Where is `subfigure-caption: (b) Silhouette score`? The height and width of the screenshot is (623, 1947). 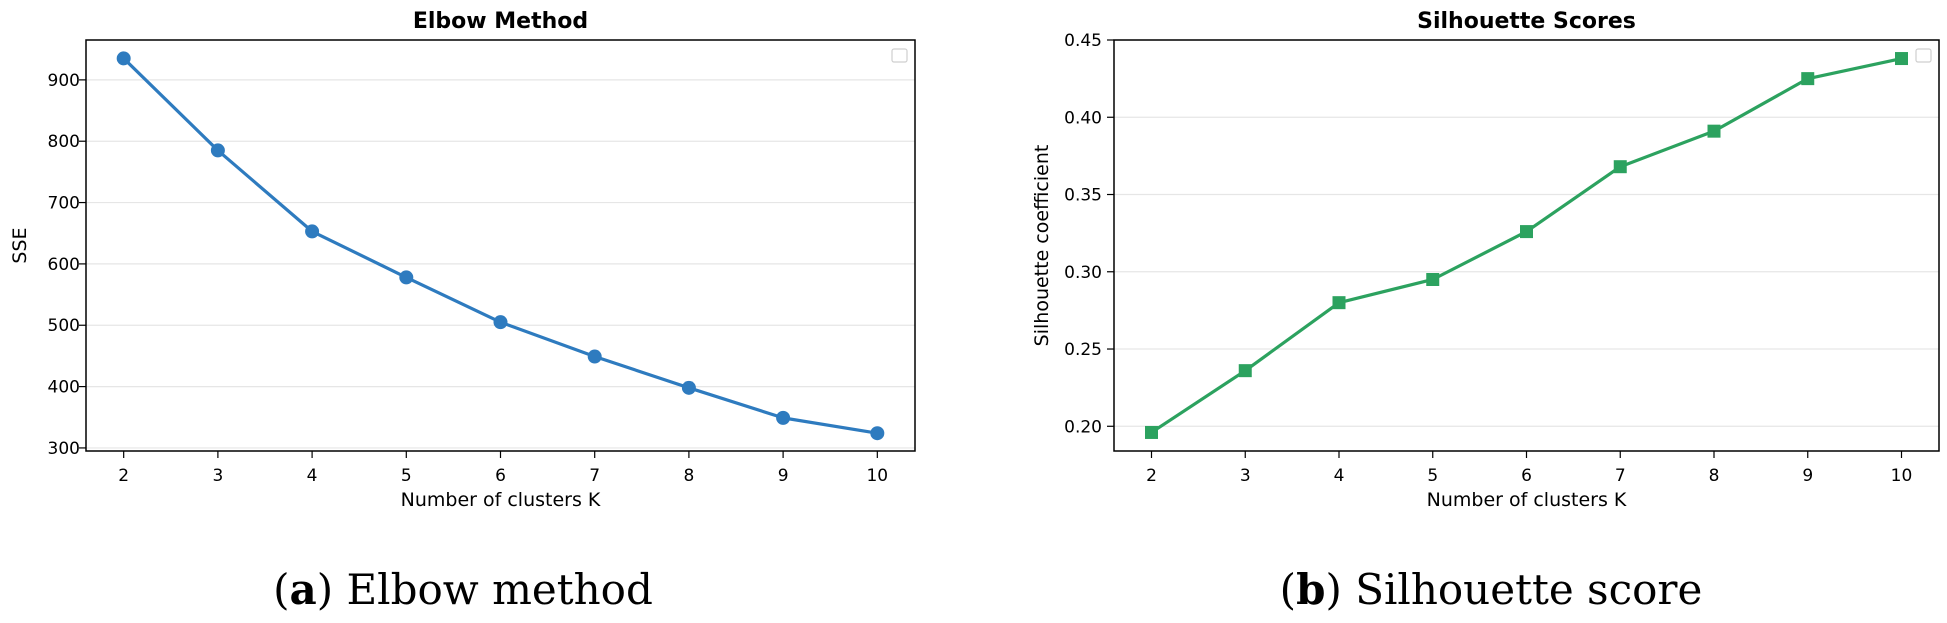
subfigure-caption: (b) Silhouette score is located at coordinates (1491, 589).